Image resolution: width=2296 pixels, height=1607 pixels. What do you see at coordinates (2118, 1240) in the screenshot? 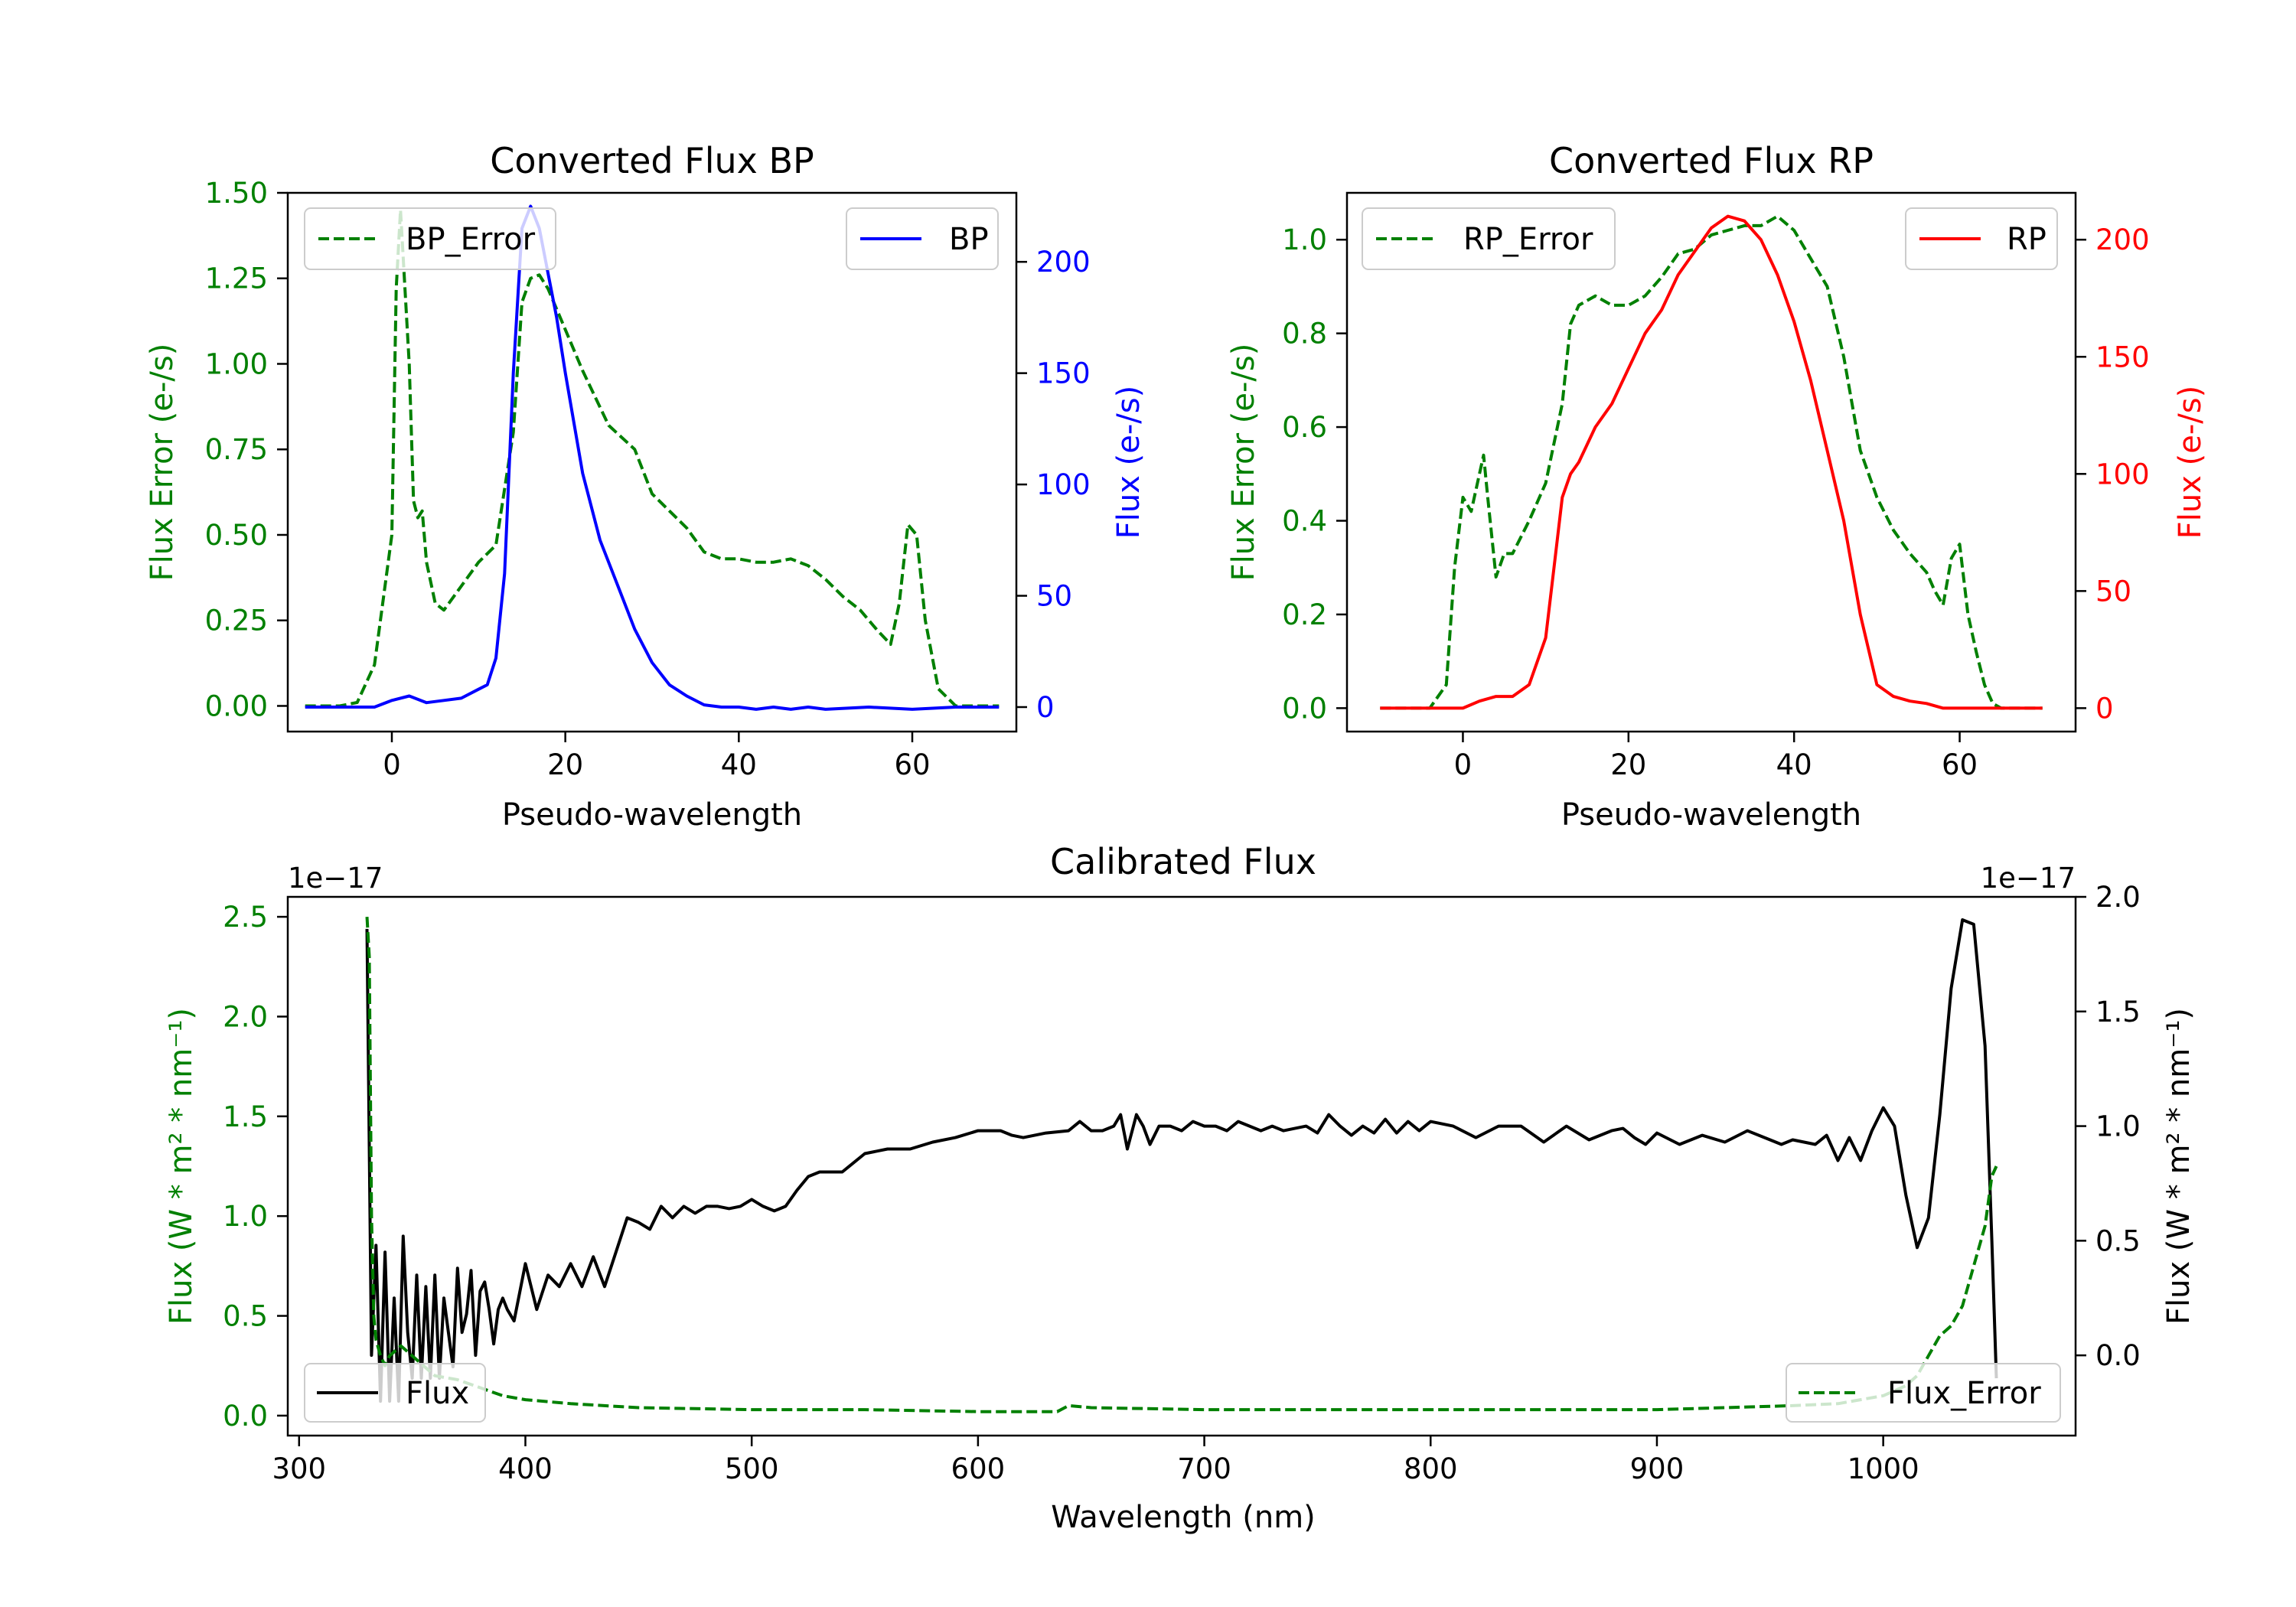
I see `y-right-tick-label: 0.5` at bounding box center [2118, 1240].